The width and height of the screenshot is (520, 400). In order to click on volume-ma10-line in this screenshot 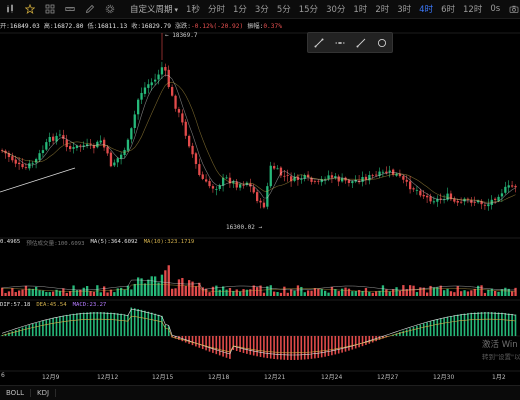, I will do `click(259, 288)`.